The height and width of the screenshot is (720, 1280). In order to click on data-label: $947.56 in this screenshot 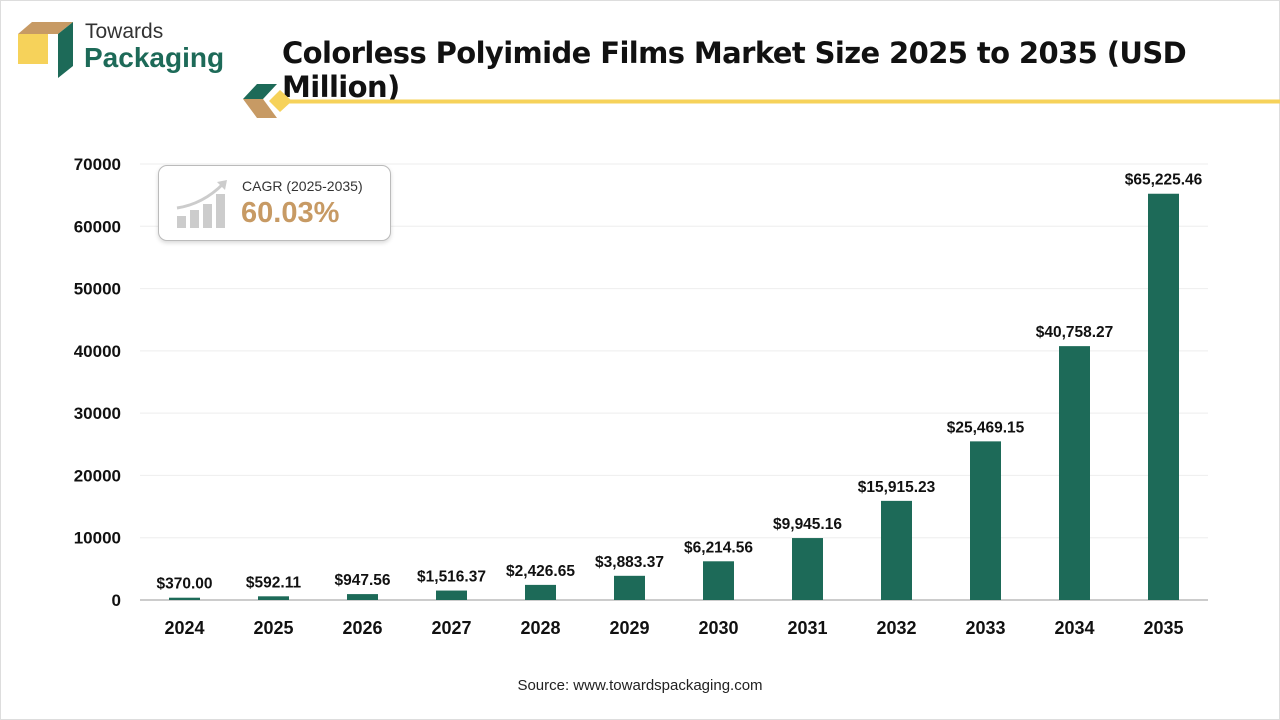, I will do `click(362, 580)`.